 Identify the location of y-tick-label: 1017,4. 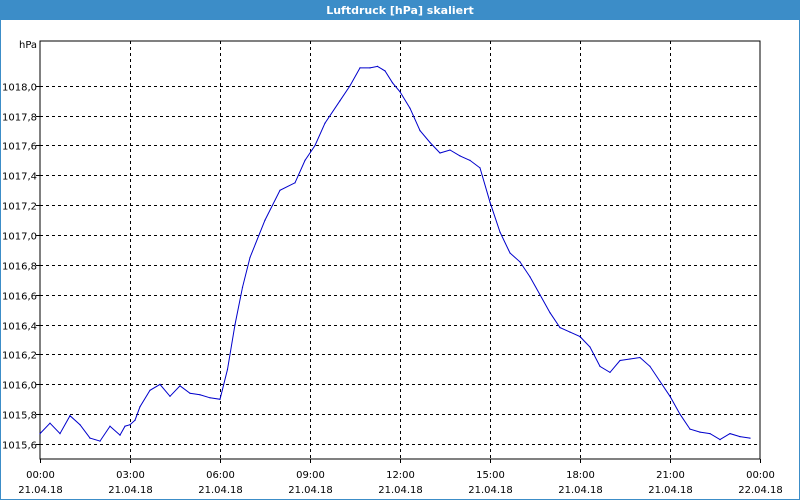
(19, 177).